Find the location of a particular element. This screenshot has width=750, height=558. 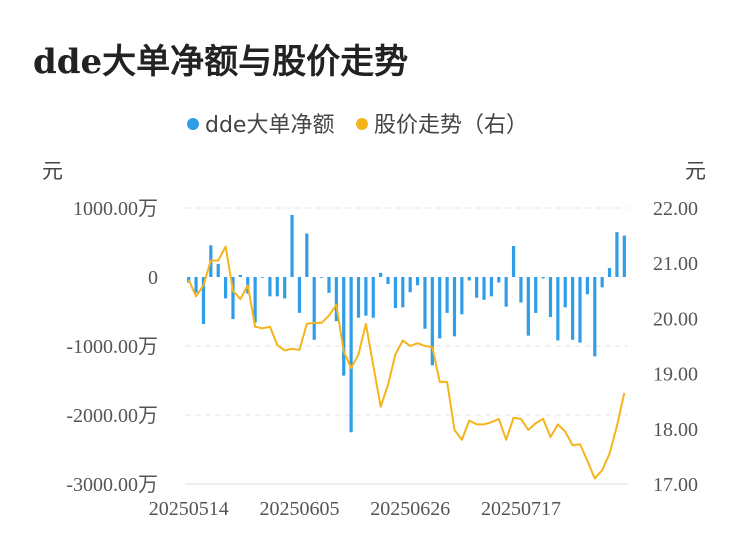

left-tick-label: -3000.00万 is located at coordinates (112, 485).